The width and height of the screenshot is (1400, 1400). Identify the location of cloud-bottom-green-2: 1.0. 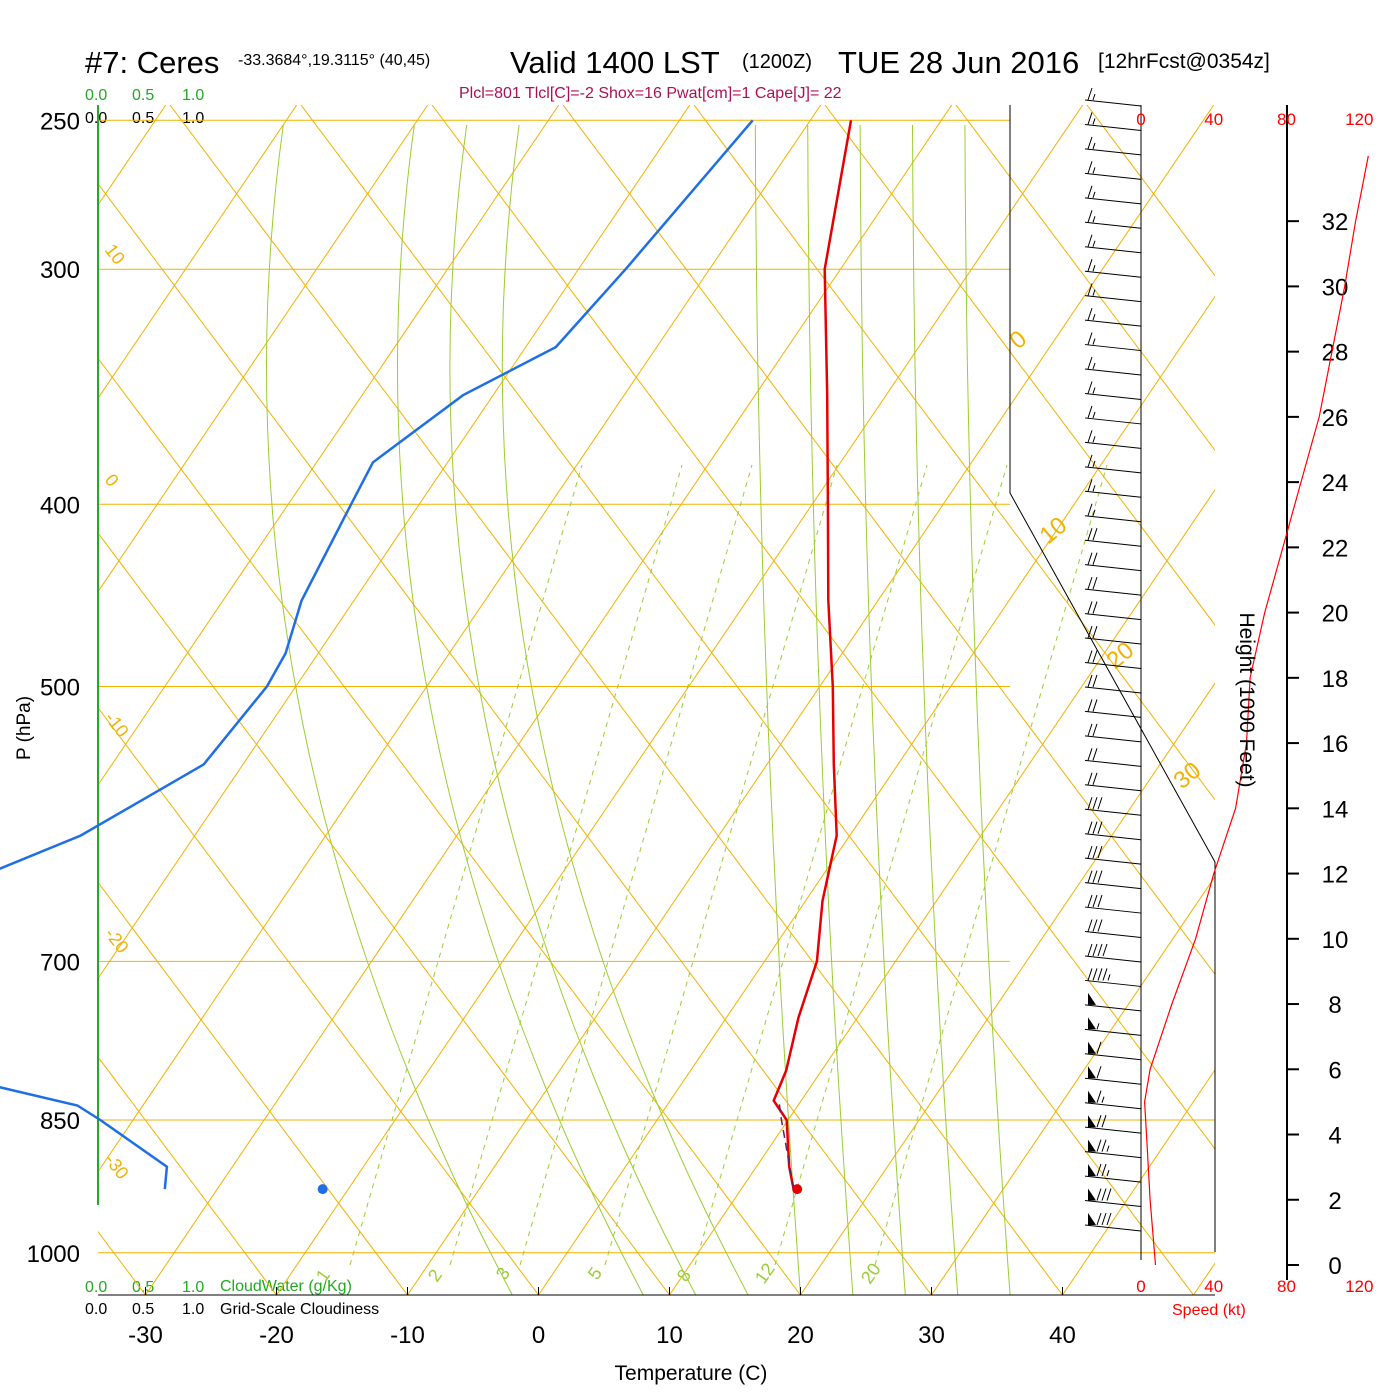
(193, 1287).